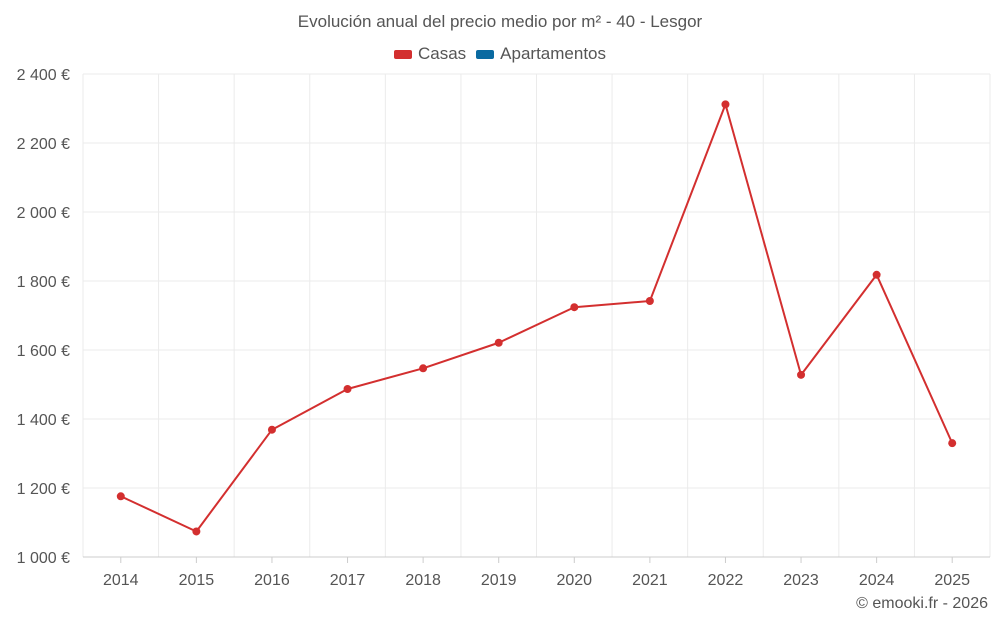 The width and height of the screenshot is (1000, 625). What do you see at coordinates (43, 558) in the screenshot?
I see `y-tick-label: 1 000 €` at bounding box center [43, 558].